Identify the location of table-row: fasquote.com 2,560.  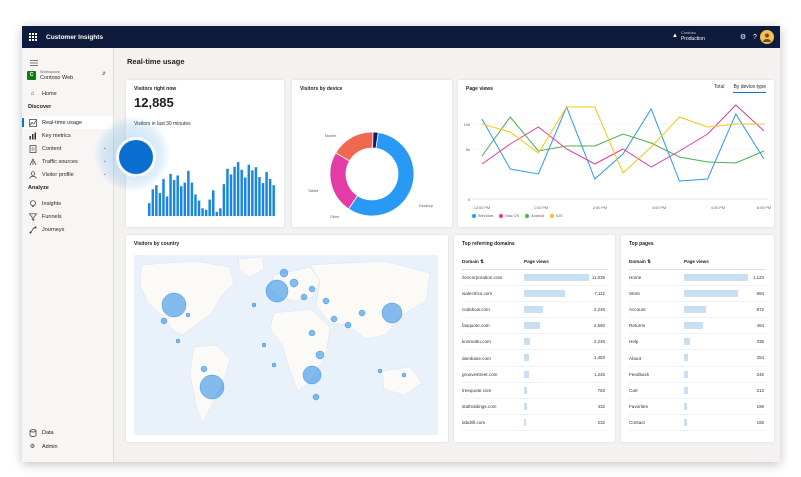
(534, 326).